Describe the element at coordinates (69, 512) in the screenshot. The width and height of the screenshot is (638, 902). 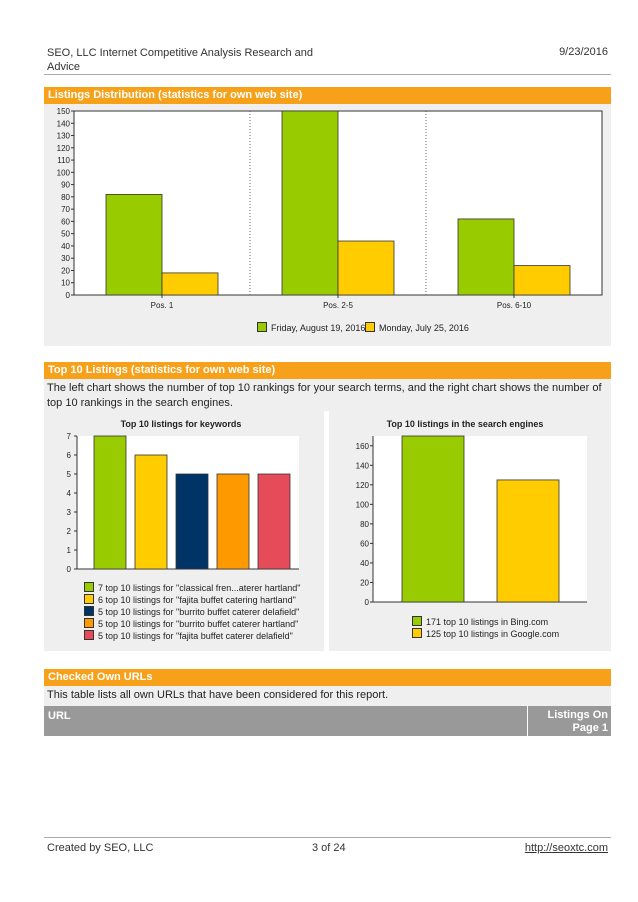
I see `y-tick-label: 3` at that location.